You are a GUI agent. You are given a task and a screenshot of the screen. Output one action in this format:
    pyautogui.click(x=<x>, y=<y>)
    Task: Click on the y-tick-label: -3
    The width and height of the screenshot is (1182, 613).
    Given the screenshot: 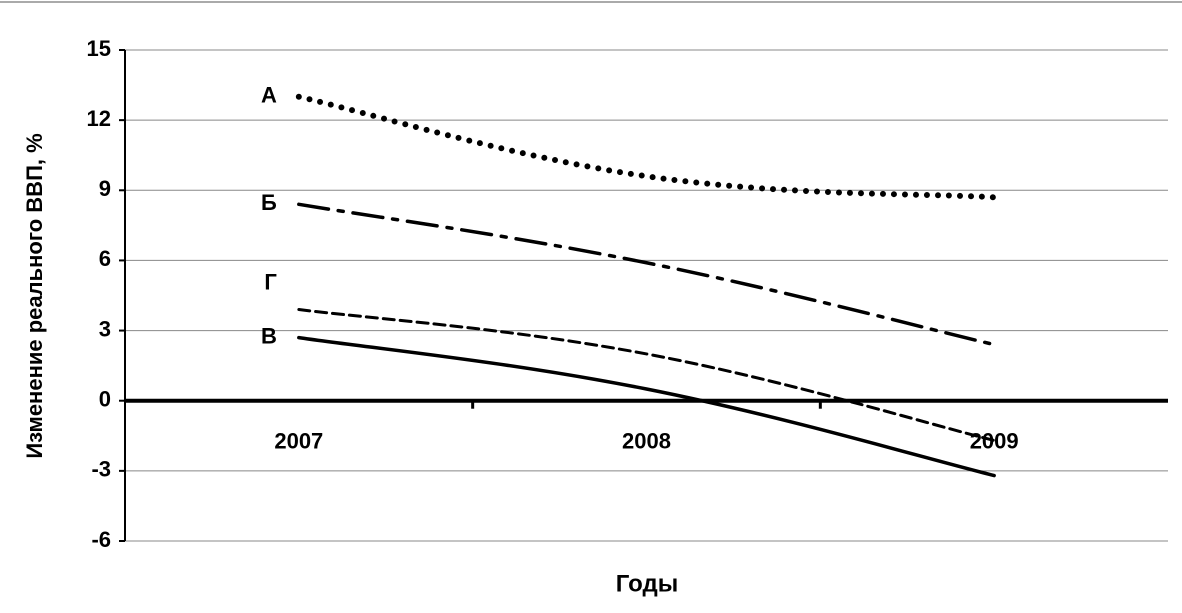 What is the action you would take?
    pyautogui.click(x=101, y=469)
    